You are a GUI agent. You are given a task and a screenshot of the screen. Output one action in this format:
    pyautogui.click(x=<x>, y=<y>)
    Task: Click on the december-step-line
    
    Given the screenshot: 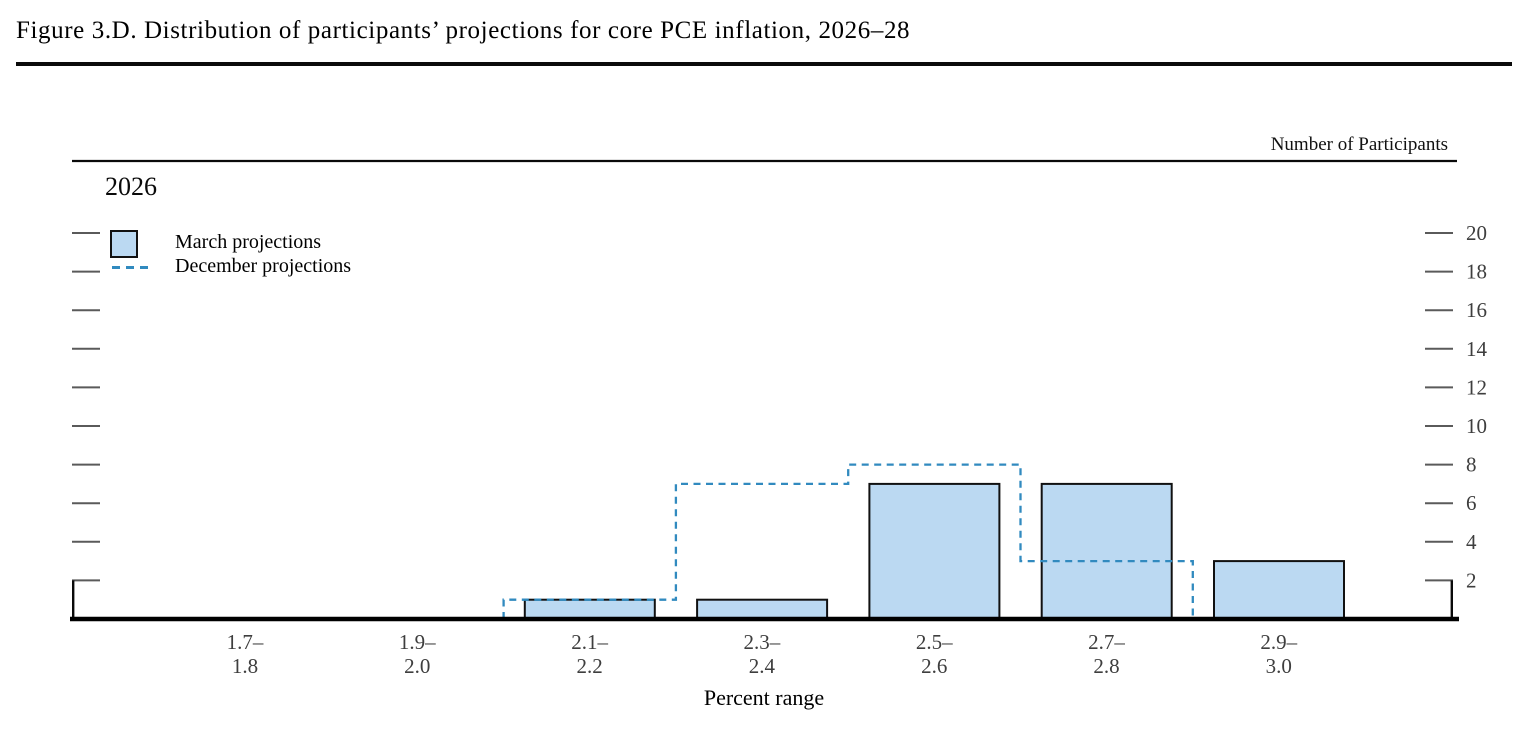 What is the action you would take?
    pyautogui.click(x=848, y=541)
    